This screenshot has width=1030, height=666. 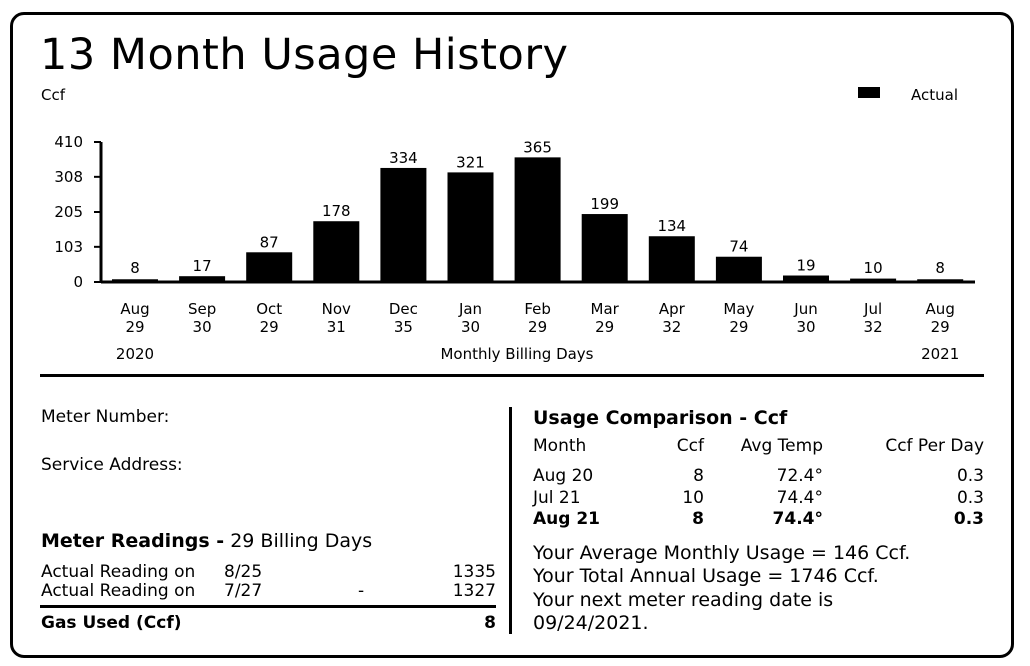 I want to click on usage-comparison-title: Usage Comparison - Ccf, so click(x=660, y=418).